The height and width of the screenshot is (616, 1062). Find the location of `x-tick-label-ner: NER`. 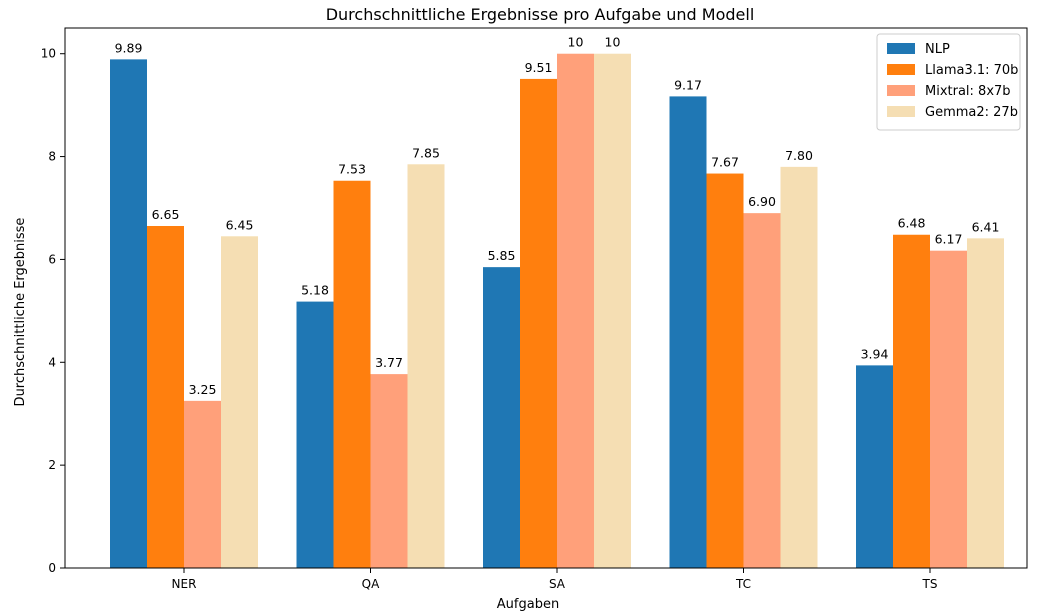

x-tick-label-ner: NER is located at coordinates (184, 584).